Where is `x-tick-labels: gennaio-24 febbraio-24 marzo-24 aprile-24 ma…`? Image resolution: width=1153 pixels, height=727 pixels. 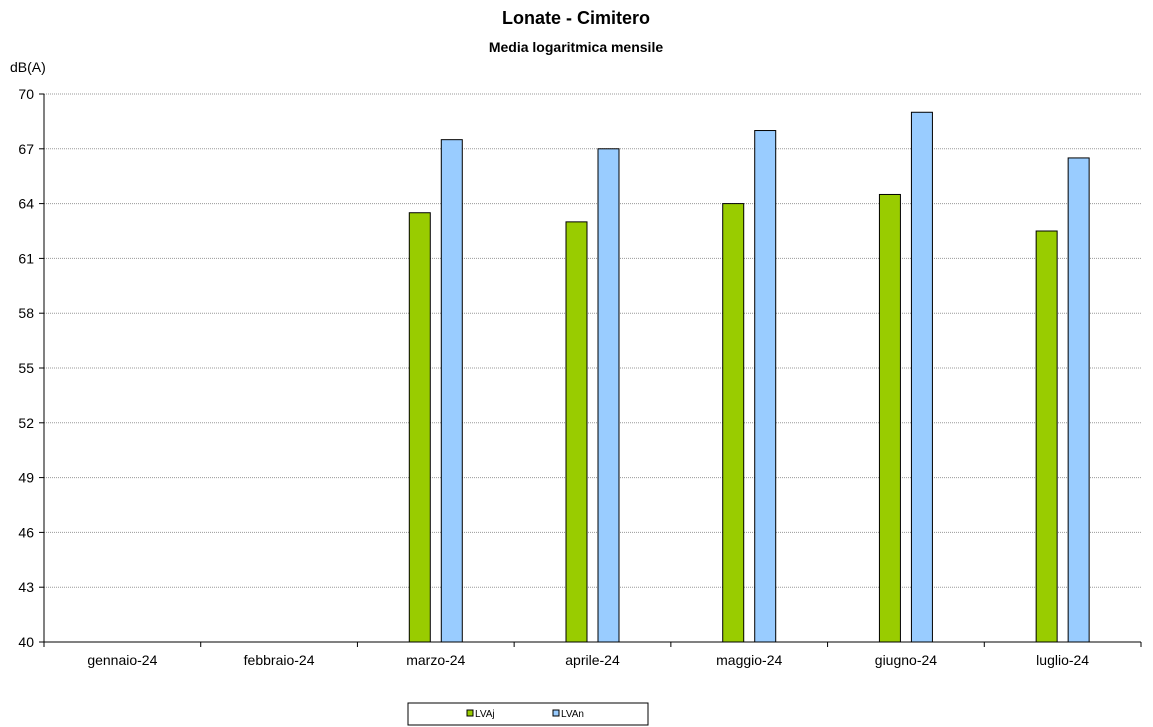 x-tick-labels: gennaio-24 febbraio-24 marzo-24 aprile-24 ma… is located at coordinates (592, 655).